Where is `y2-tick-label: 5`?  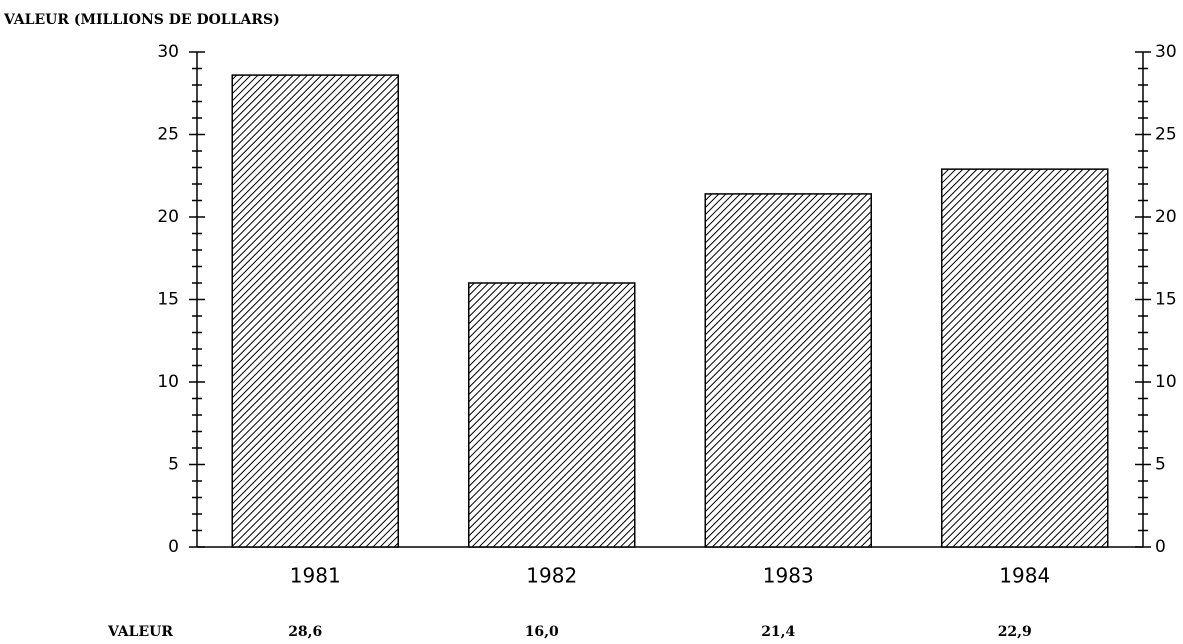
y2-tick-label: 5 is located at coordinates (1160, 465).